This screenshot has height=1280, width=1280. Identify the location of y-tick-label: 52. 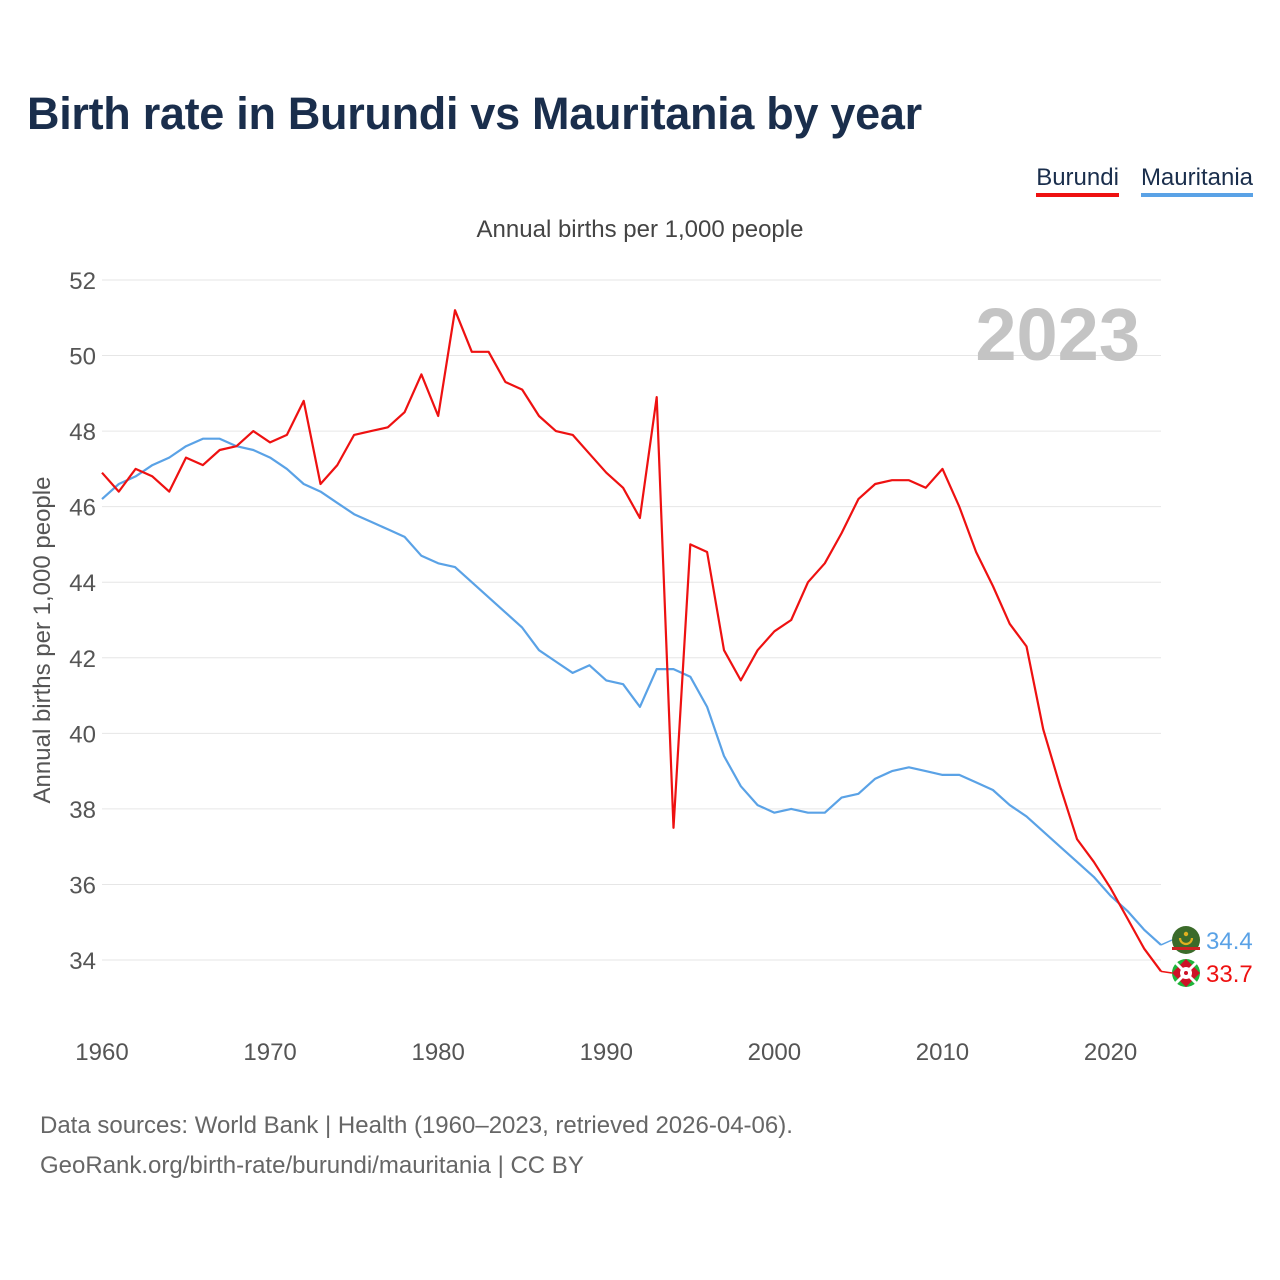
(82, 281).